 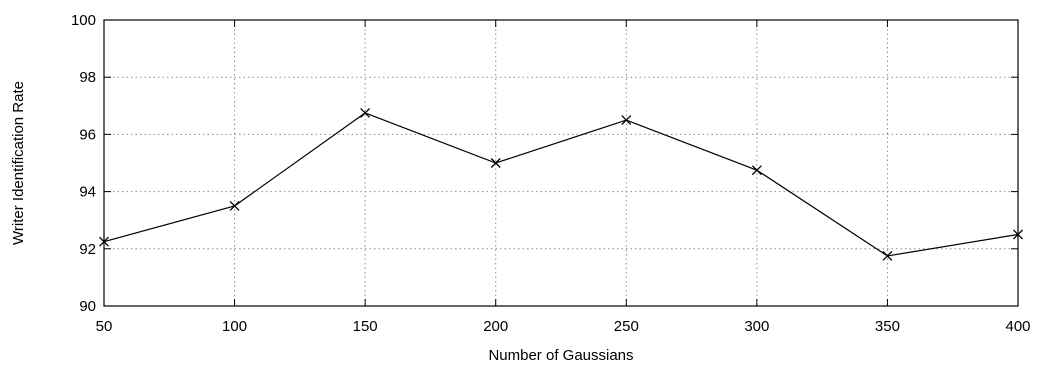 I want to click on x-axis-label: Number of Gaussians, so click(x=560, y=355).